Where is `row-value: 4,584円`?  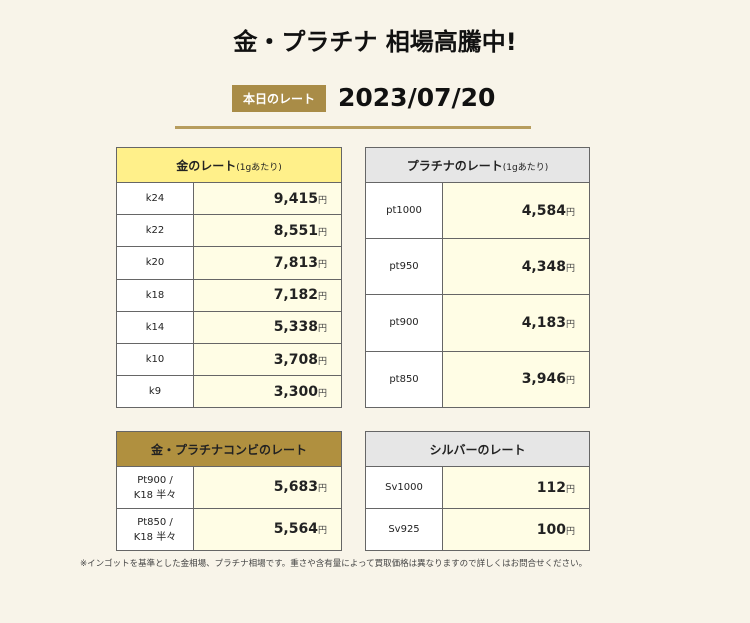
row-value: 4,584円 is located at coordinates (516, 210).